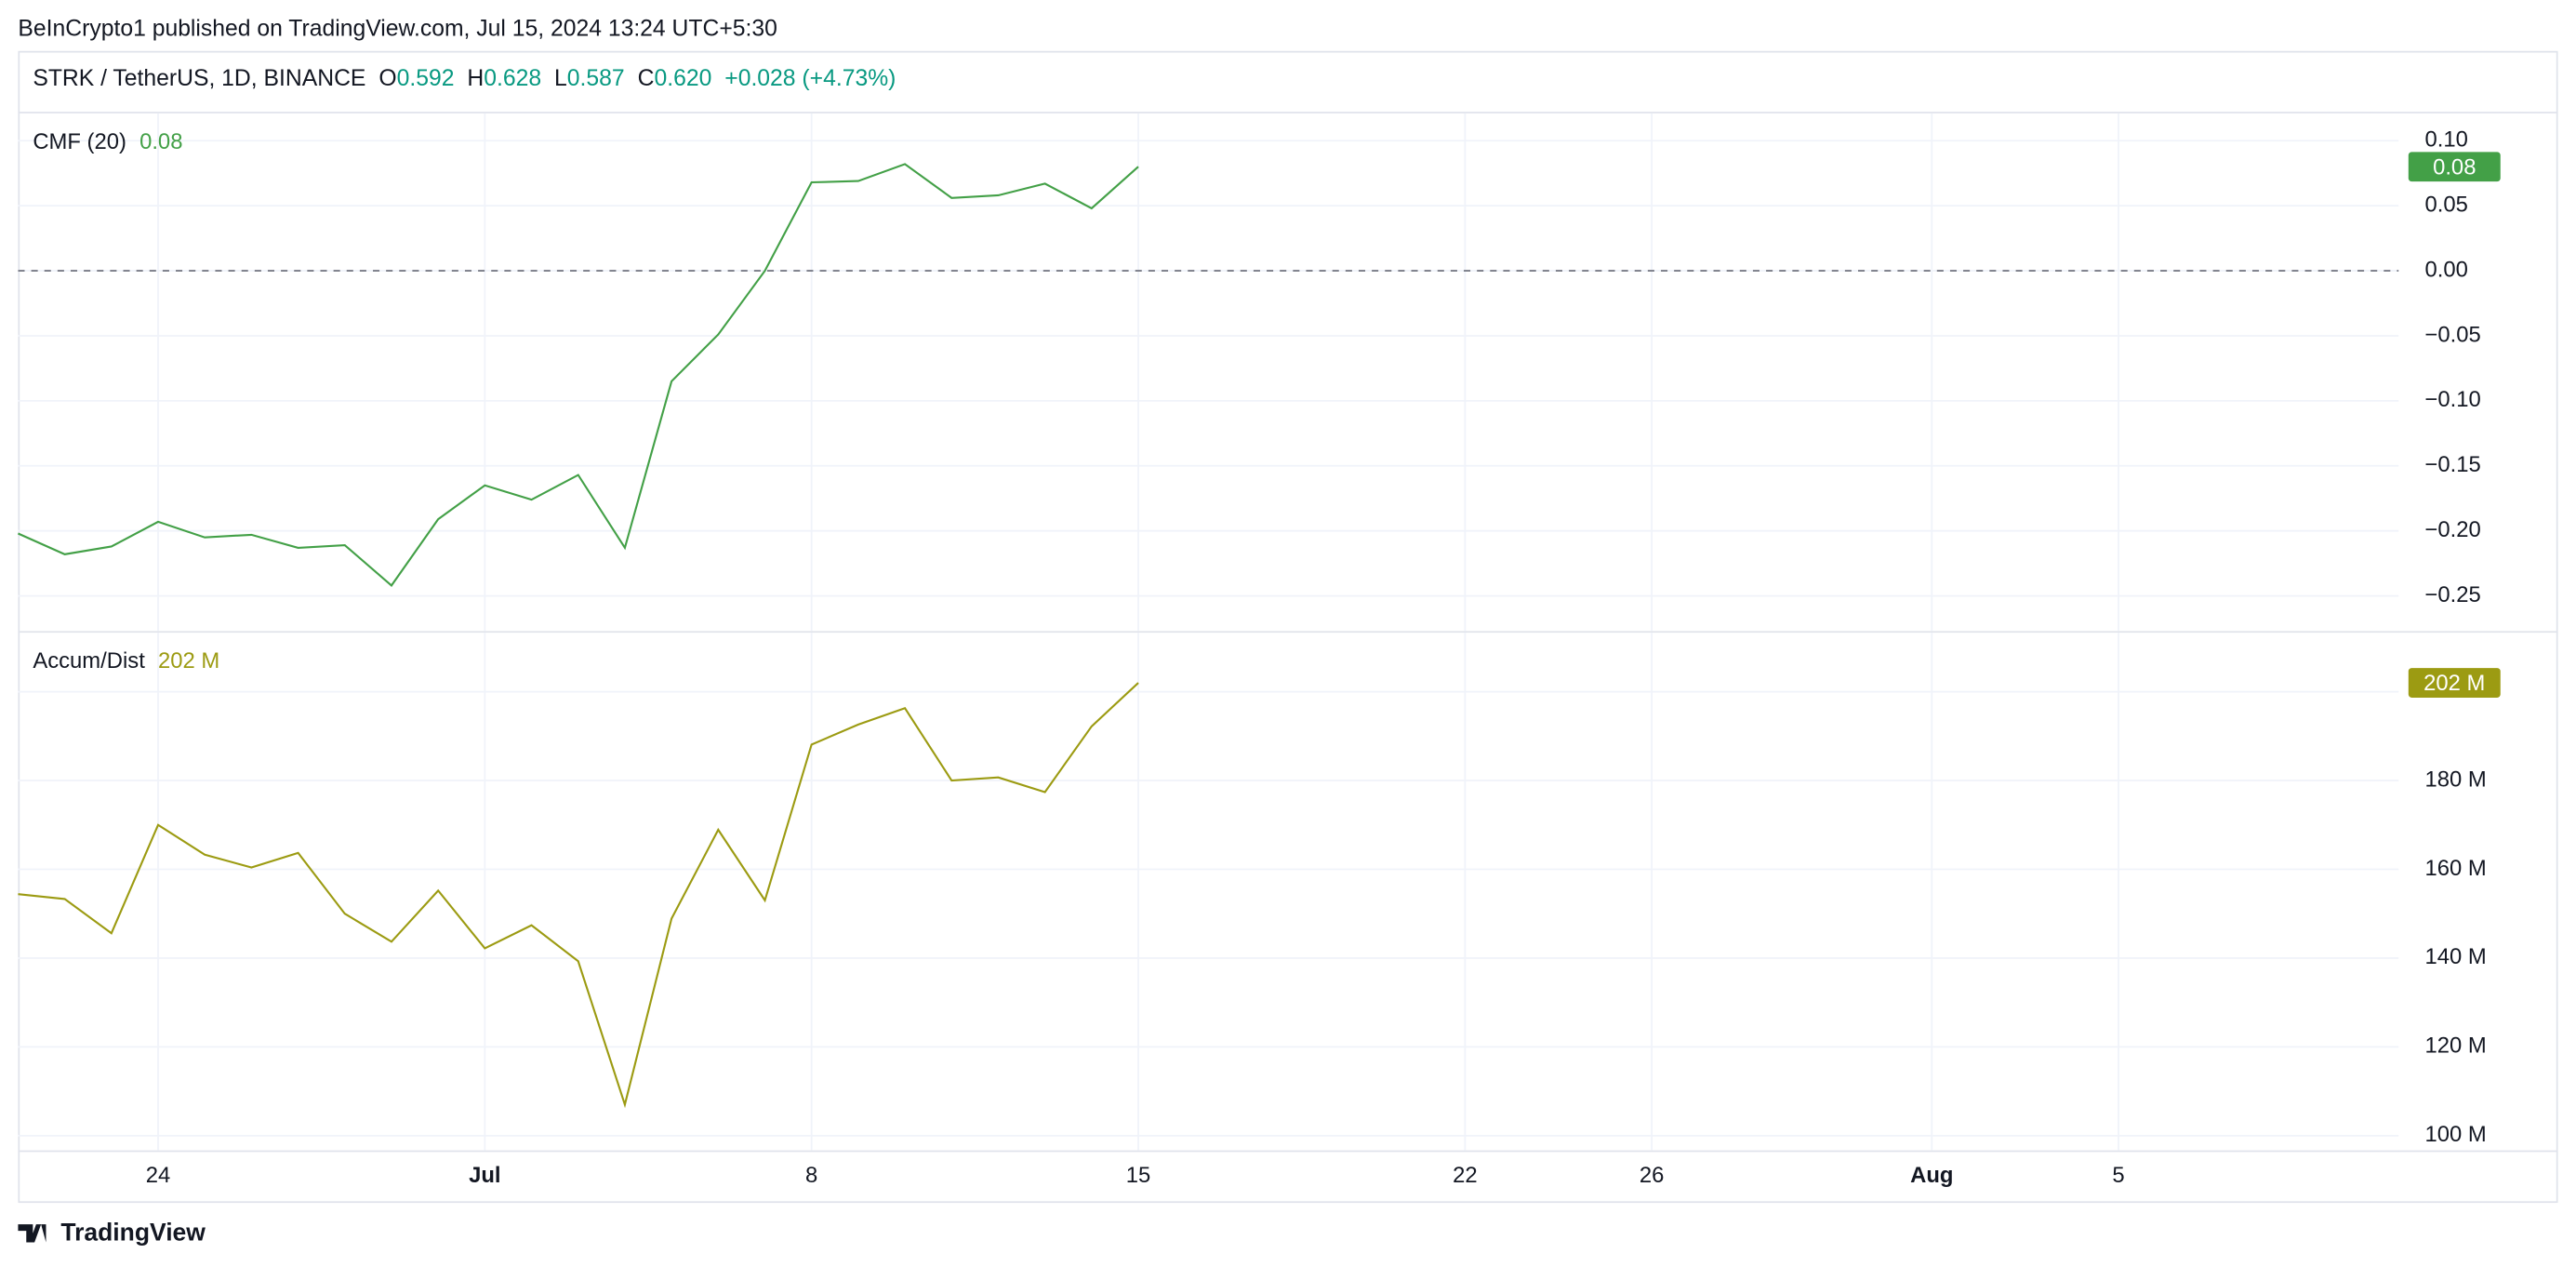 The image size is (2576, 1267). What do you see at coordinates (1465, 1176) in the screenshot?
I see `x-tick-label: 22` at bounding box center [1465, 1176].